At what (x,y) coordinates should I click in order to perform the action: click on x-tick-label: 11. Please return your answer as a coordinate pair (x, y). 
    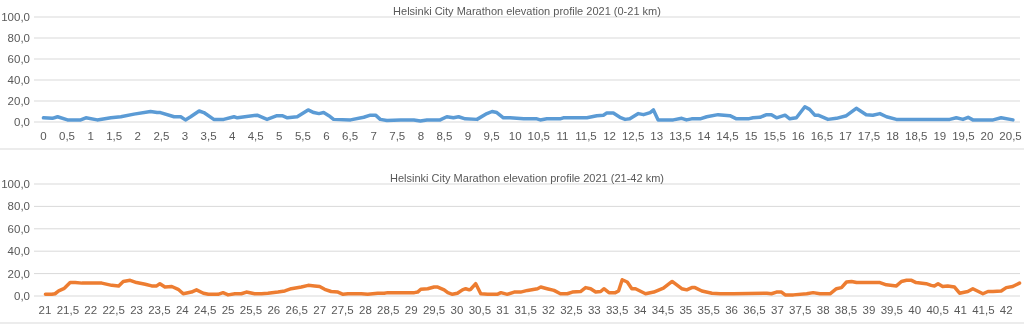
    Looking at the image, I should click on (562, 136).